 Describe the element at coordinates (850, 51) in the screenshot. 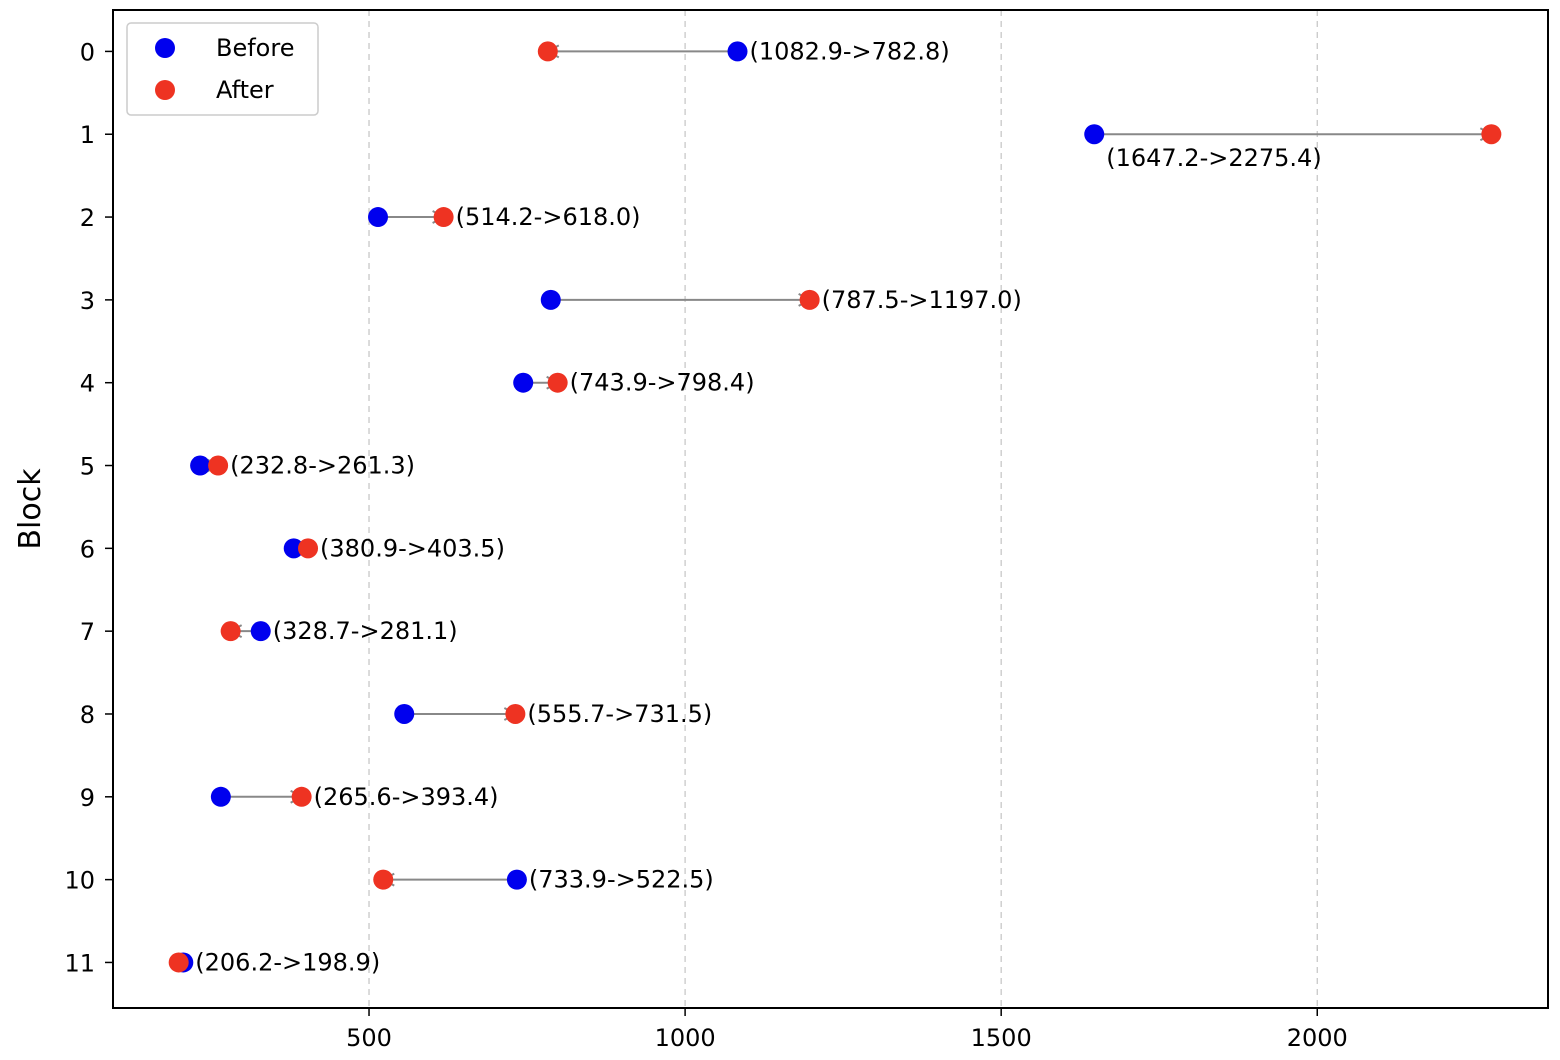

I see `point-annotation: (1082.9->782.8)` at that location.